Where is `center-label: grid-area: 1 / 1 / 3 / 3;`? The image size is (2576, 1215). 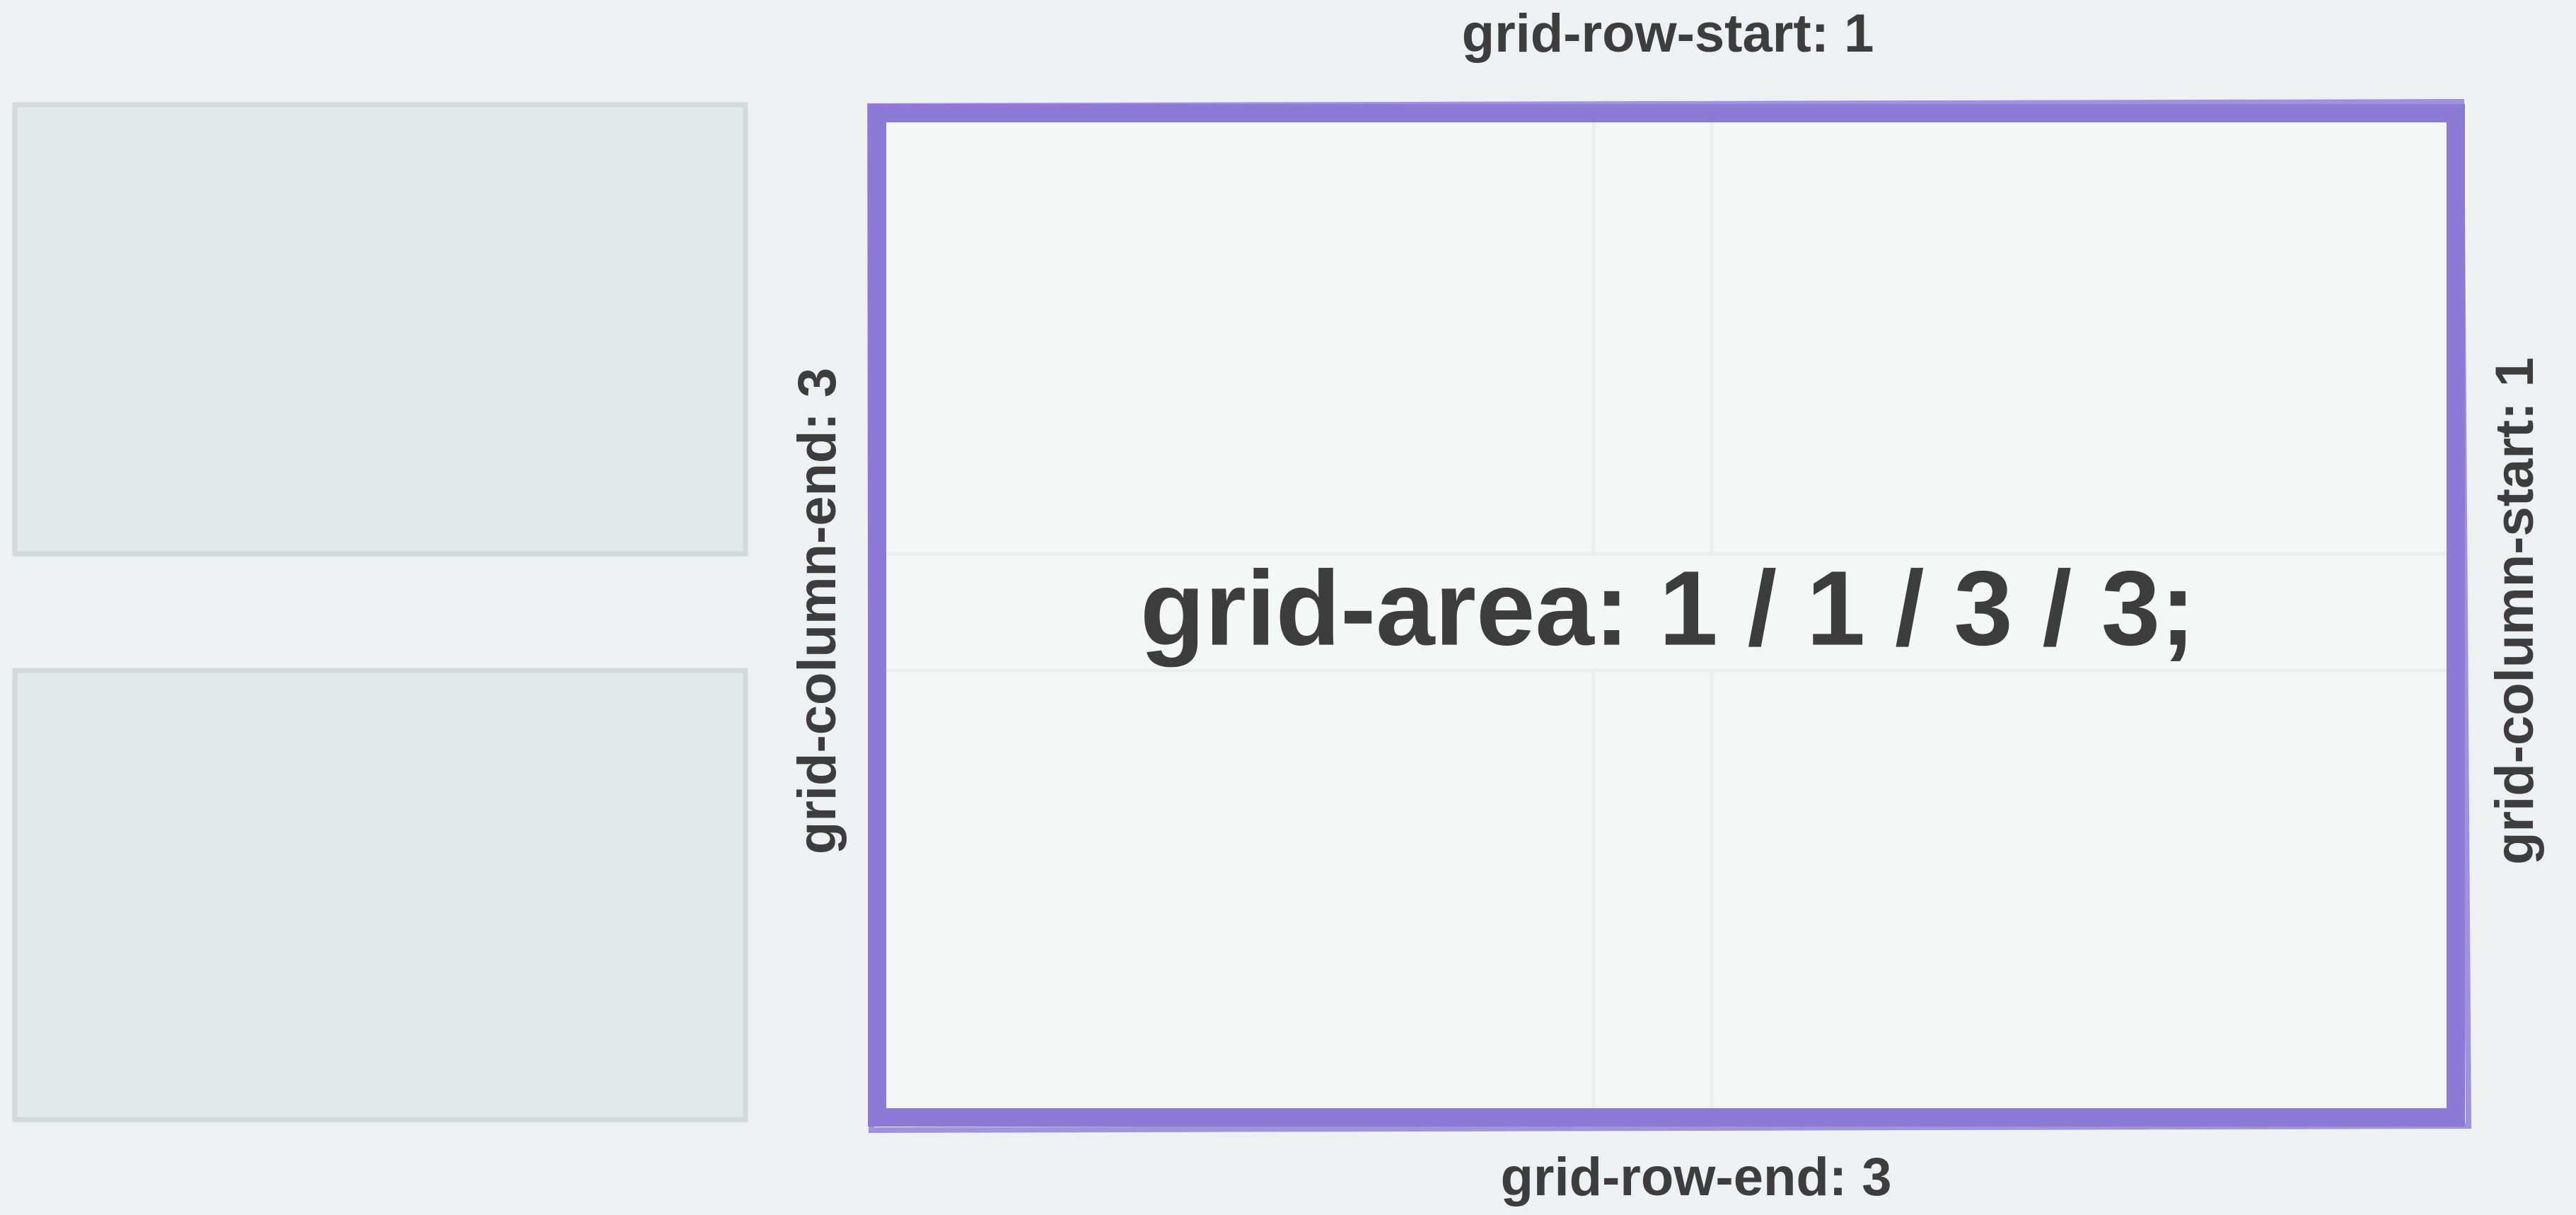
center-label: grid-area: 1 / 1 / 3 / 3; is located at coordinates (1668, 608).